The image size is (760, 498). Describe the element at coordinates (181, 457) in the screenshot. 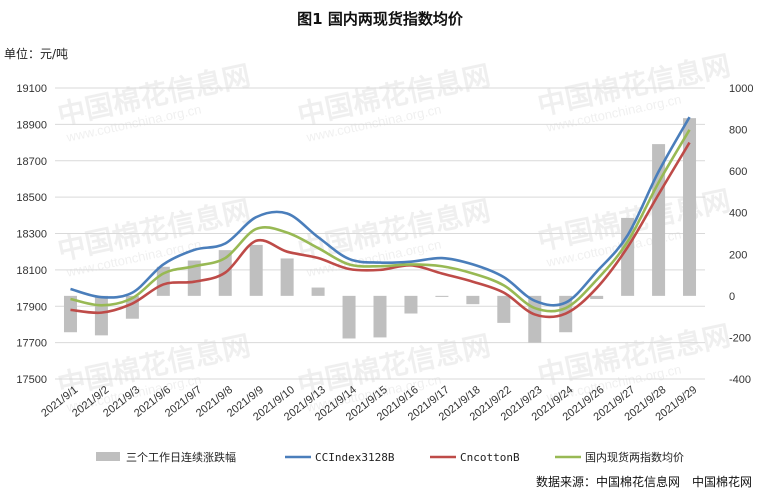

I see `legend-label: 三个工作日连续涨跌幅` at that location.